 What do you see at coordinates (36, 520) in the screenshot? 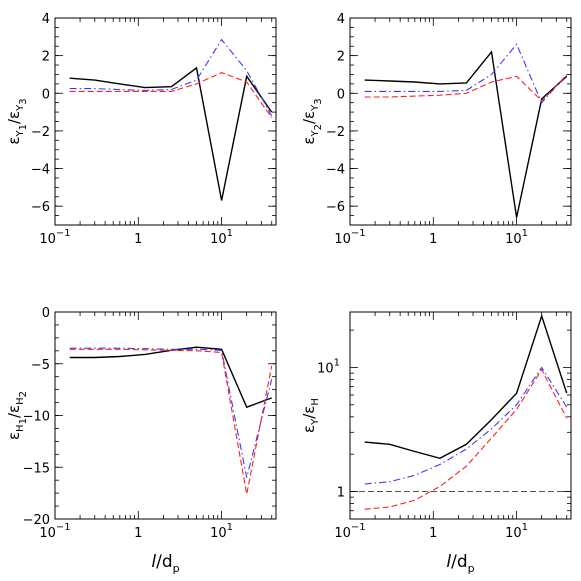
I see `y-tick-label: −20` at bounding box center [36, 520].